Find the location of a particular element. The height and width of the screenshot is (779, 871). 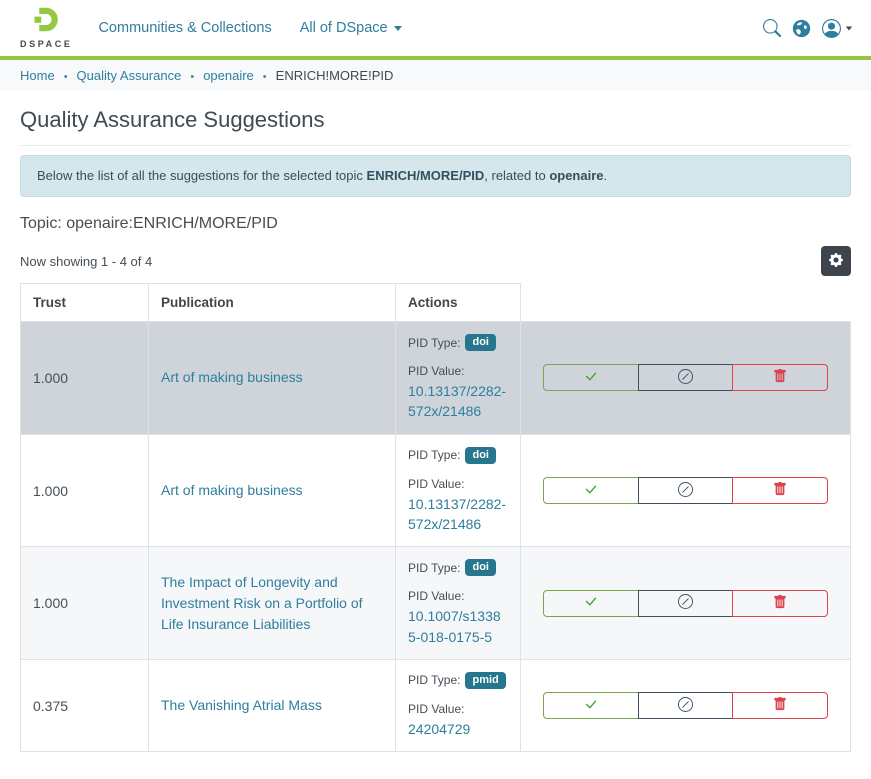

topic-heading: Topic: openaire:ENRICH/MORE/PID is located at coordinates (149, 224).